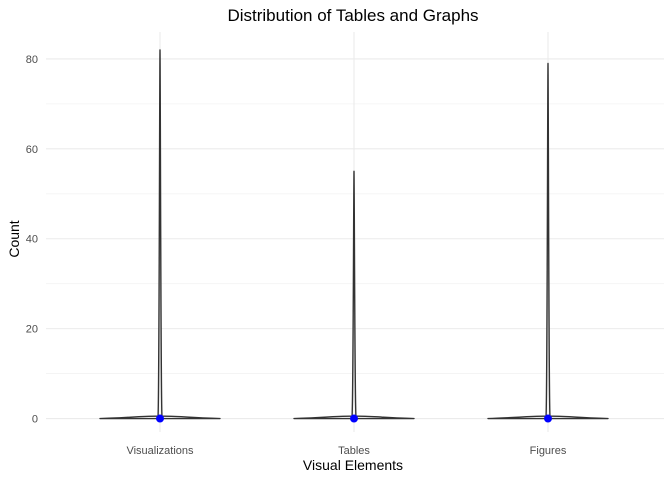 This screenshot has height=480, width=672. What do you see at coordinates (32, 60) in the screenshot?
I see `y-tick-label: 80` at bounding box center [32, 60].